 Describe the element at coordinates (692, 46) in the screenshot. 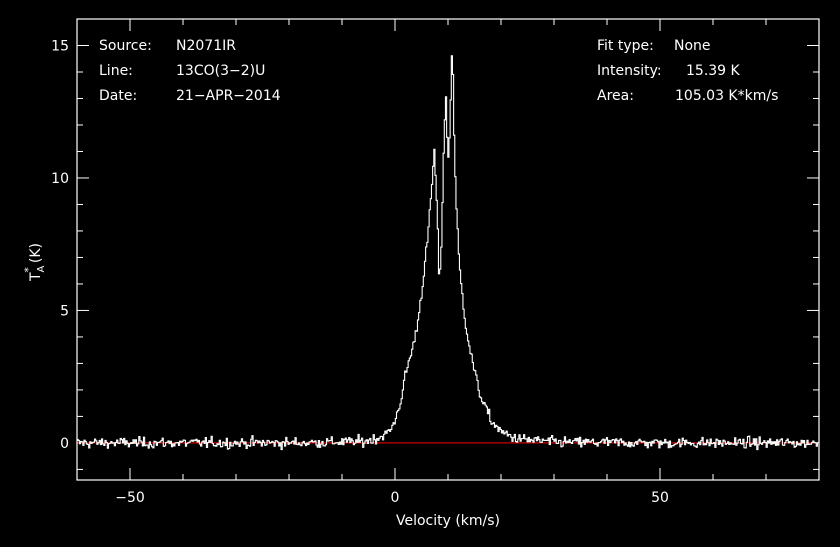

I see `fit-type-value: None` at that location.